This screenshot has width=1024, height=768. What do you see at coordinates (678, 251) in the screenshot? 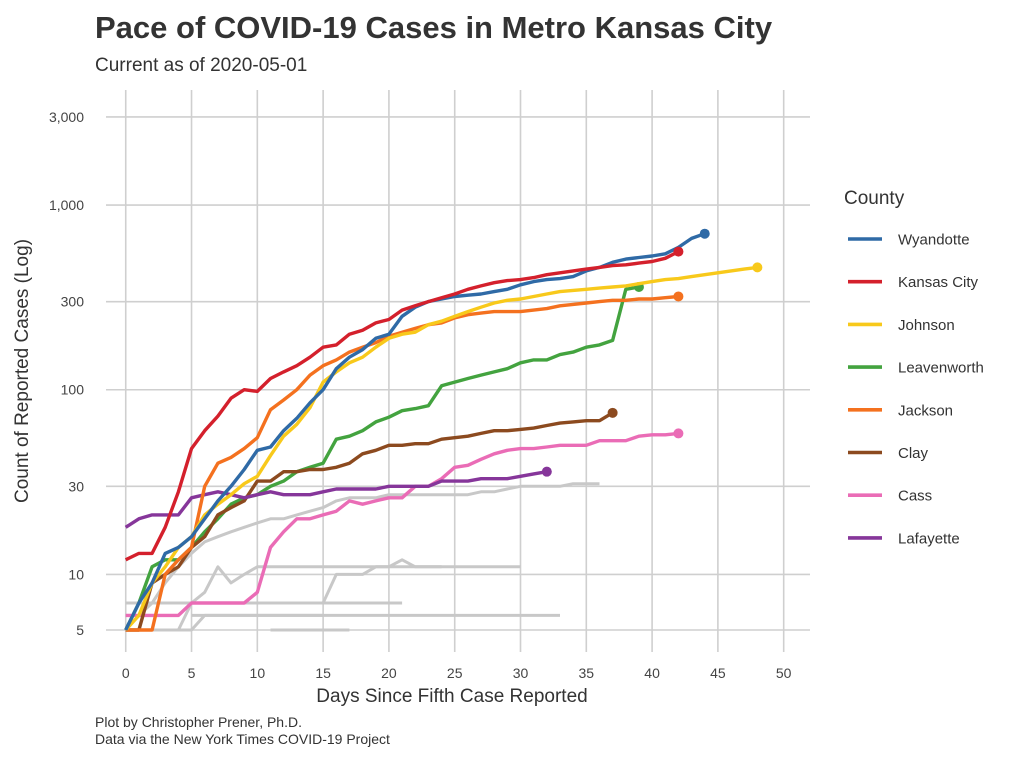
I see `series-endpoint-kansas-city` at bounding box center [678, 251].